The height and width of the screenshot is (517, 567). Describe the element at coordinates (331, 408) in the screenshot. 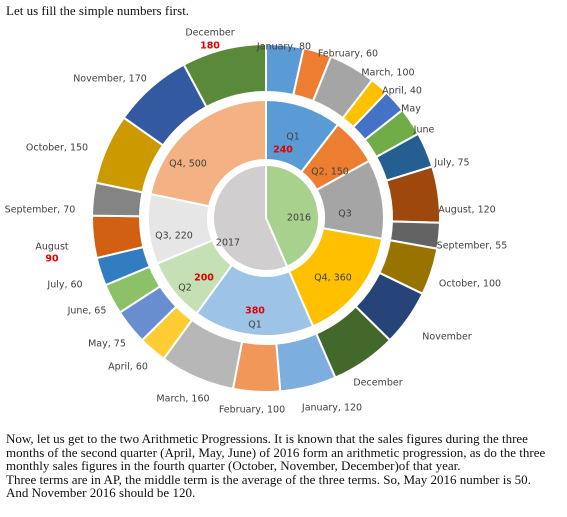

I see `month-label: January, 120` at that location.